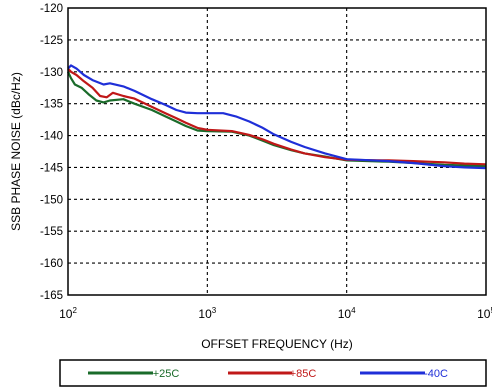  I want to click on x-tick-label: 10², so click(68, 313).